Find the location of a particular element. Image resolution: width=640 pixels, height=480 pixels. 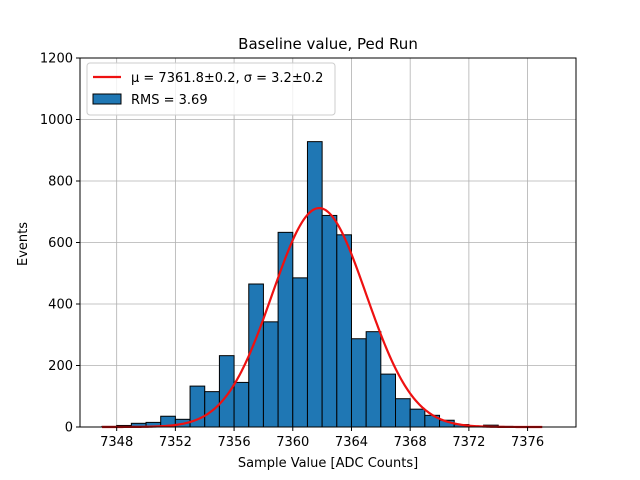

legend-box is located at coordinates (211, 89).